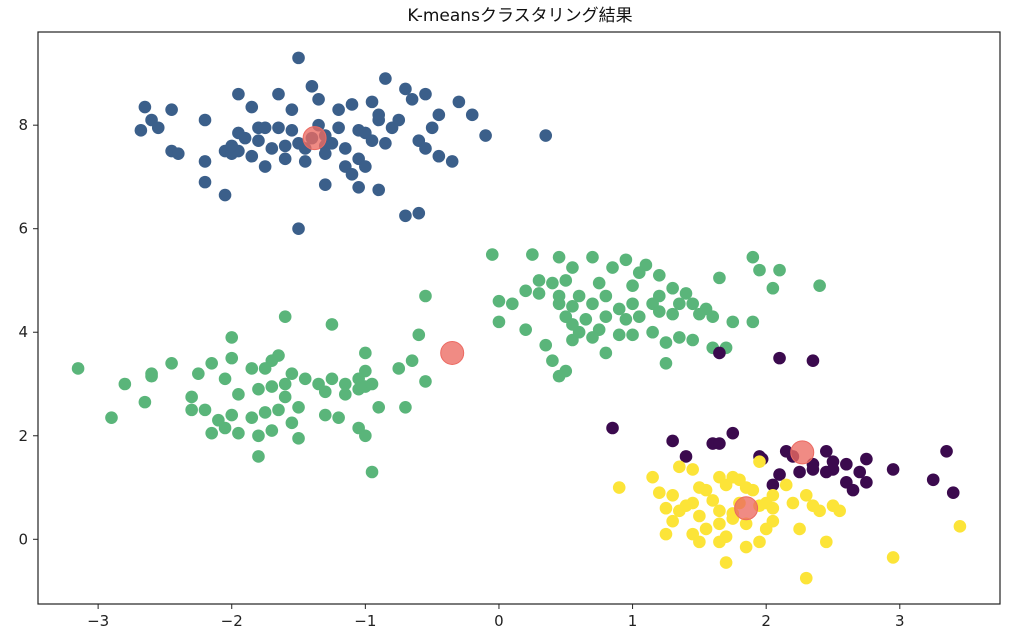 Image resolution: width=1024 pixels, height=640 pixels. Describe the element at coordinates (23, 539) in the screenshot. I see `y-tick-label: 0` at that location.